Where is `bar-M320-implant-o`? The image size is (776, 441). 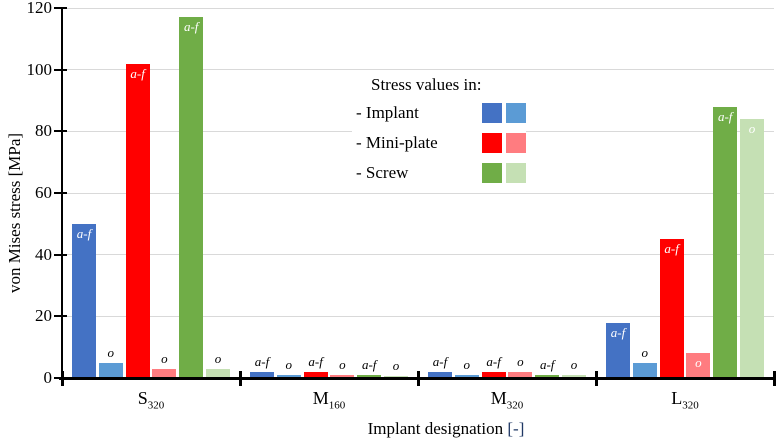
bar-M320-implant-o is located at coordinates (466, 376).